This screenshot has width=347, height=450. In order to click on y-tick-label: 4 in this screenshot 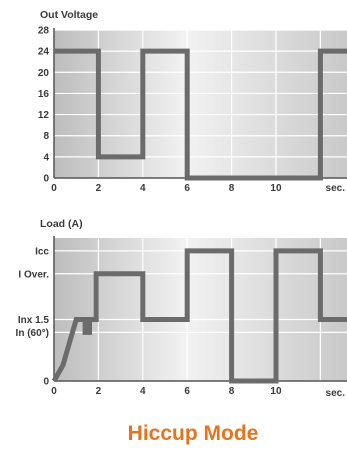, I will do `click(46, 157)`.